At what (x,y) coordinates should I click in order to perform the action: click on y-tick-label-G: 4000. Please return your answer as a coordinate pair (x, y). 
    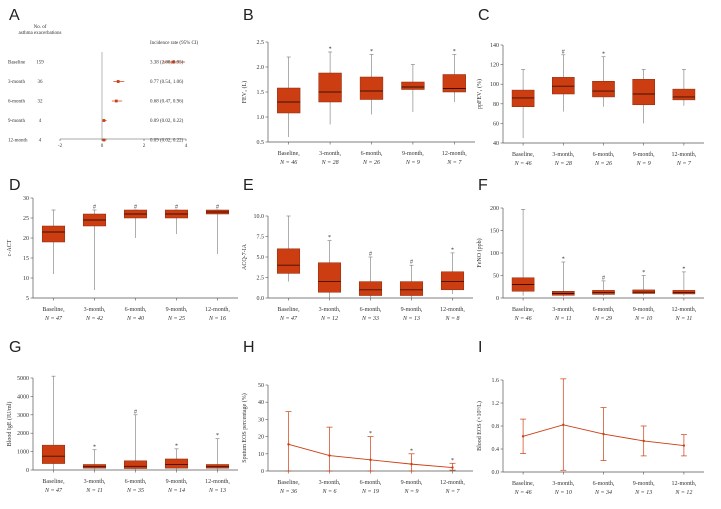
    Looking at the image, I should click on (23, 397).